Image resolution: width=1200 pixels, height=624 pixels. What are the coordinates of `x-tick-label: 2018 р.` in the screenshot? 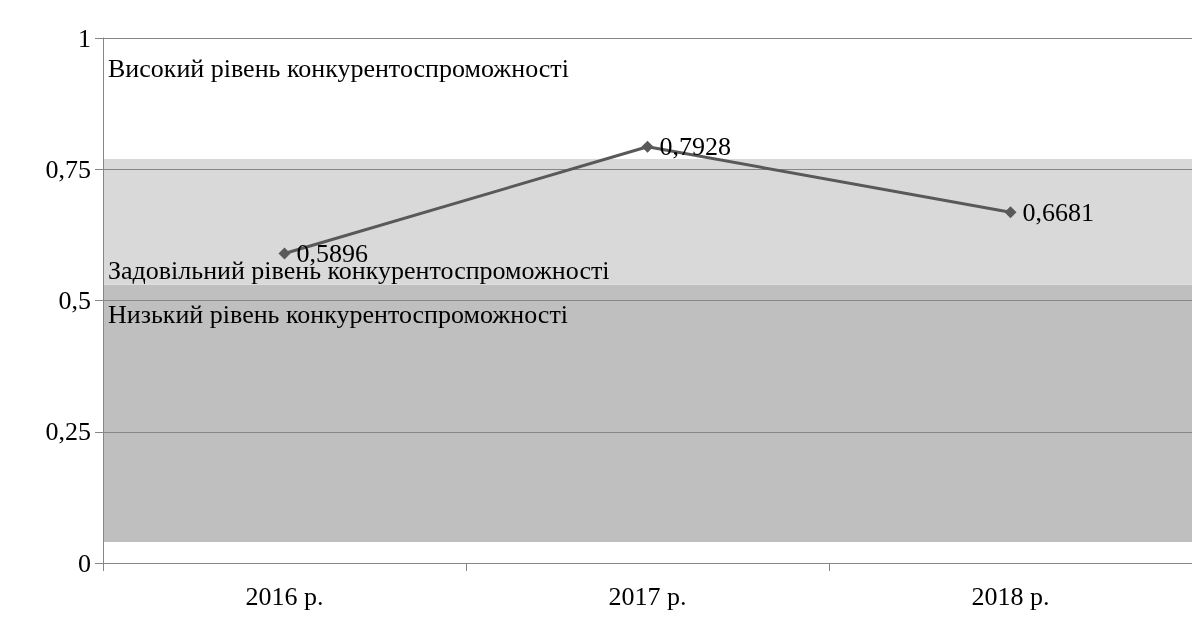 It's located at (1010, 596).